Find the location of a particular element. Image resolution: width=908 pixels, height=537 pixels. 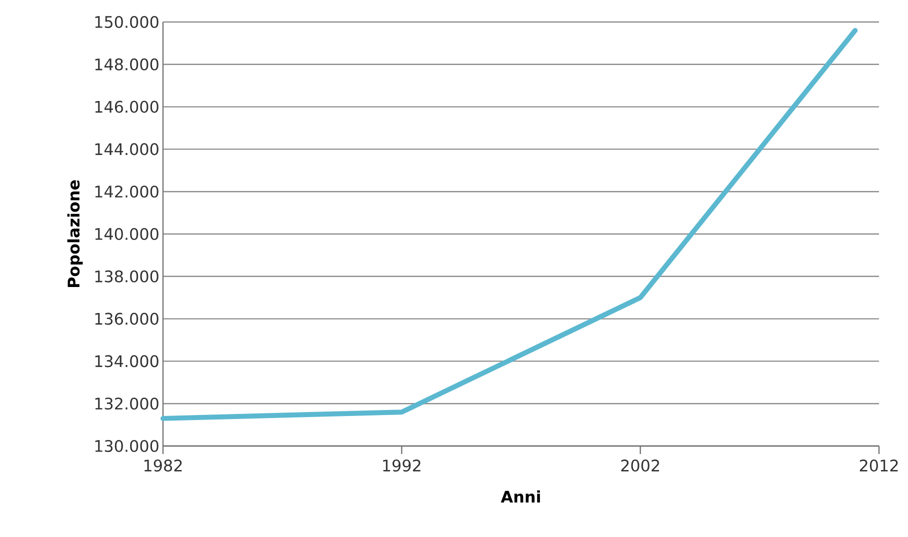

x-tick-label: 1992 is located at coordinates (401, 466).